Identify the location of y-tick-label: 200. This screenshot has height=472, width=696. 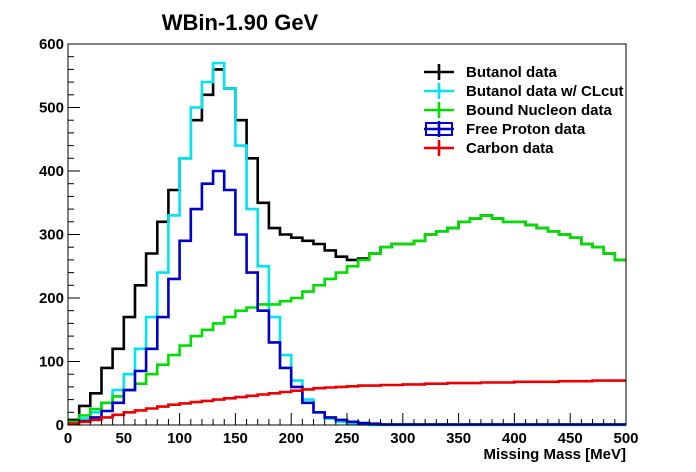
(51, 298).